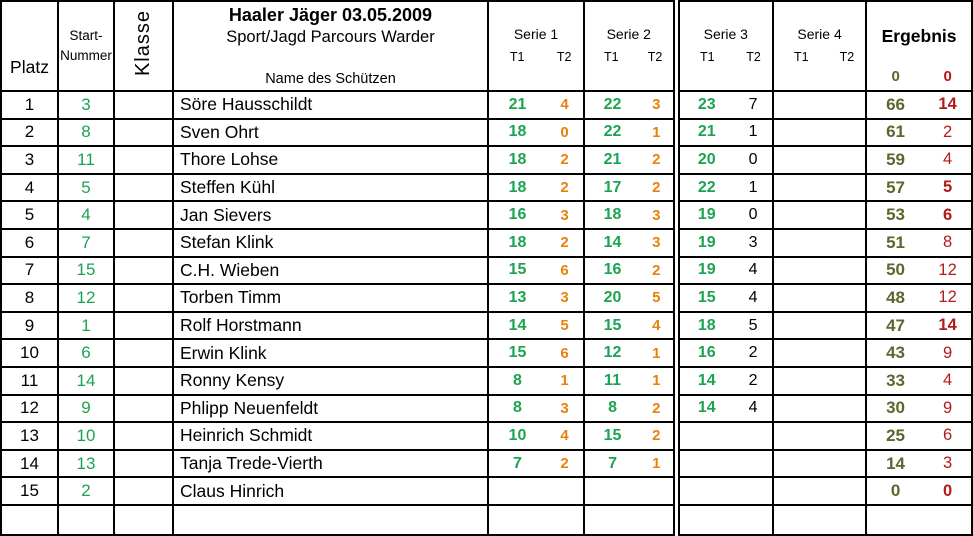 This screenshot has width=973, height=536. I want to click on erg1-cell: 48, so click(895, 297).